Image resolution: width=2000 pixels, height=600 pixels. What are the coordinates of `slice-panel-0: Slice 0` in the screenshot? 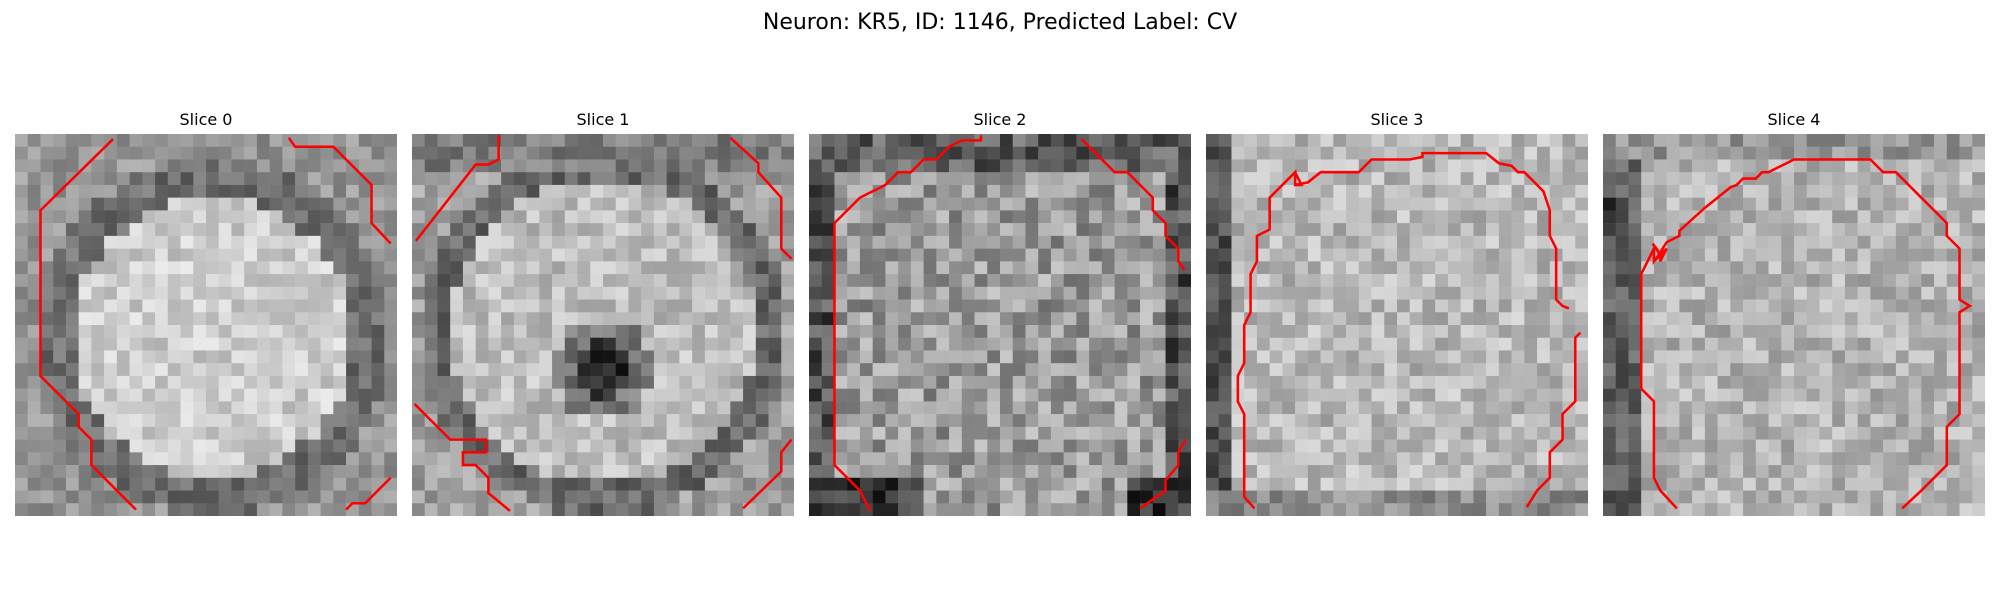 It's located at (206, 312).